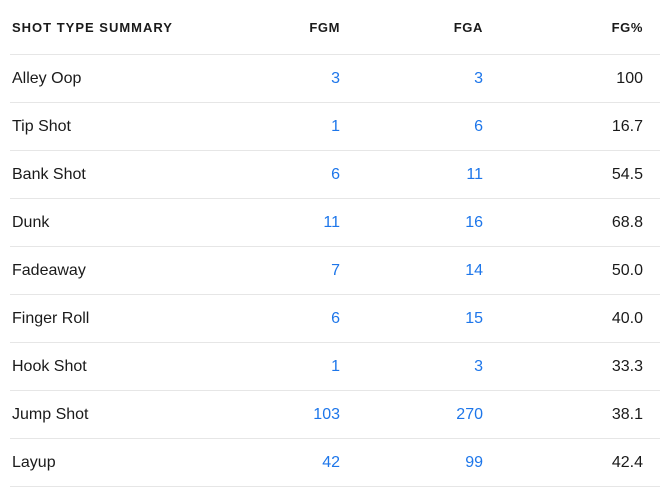  What do you see at coordinates (34, 462) in the screenshot?
I see `shot-type-label: Layup` at bounding box center [34, 462].